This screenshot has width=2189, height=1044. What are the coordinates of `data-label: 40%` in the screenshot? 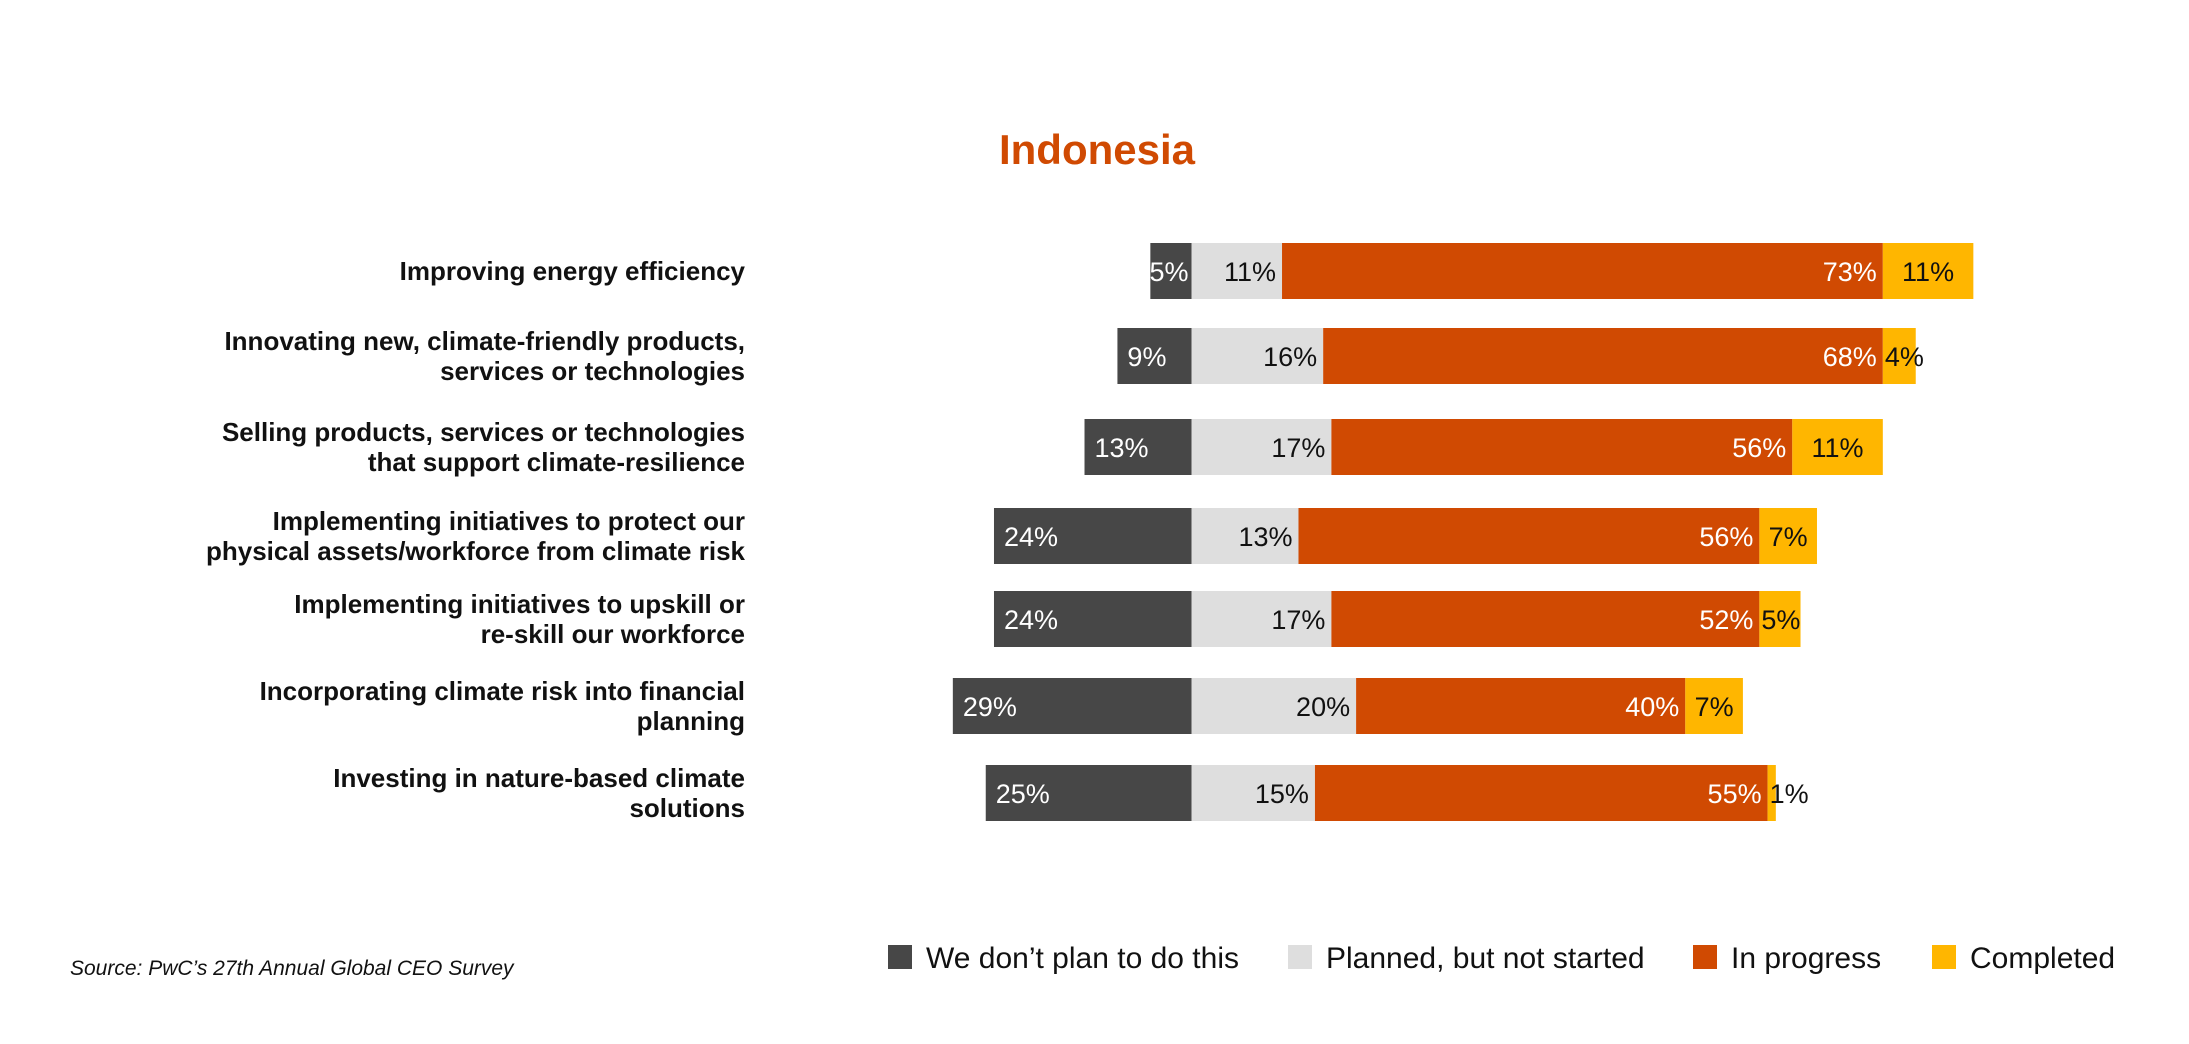 It's located at (1652, 707).